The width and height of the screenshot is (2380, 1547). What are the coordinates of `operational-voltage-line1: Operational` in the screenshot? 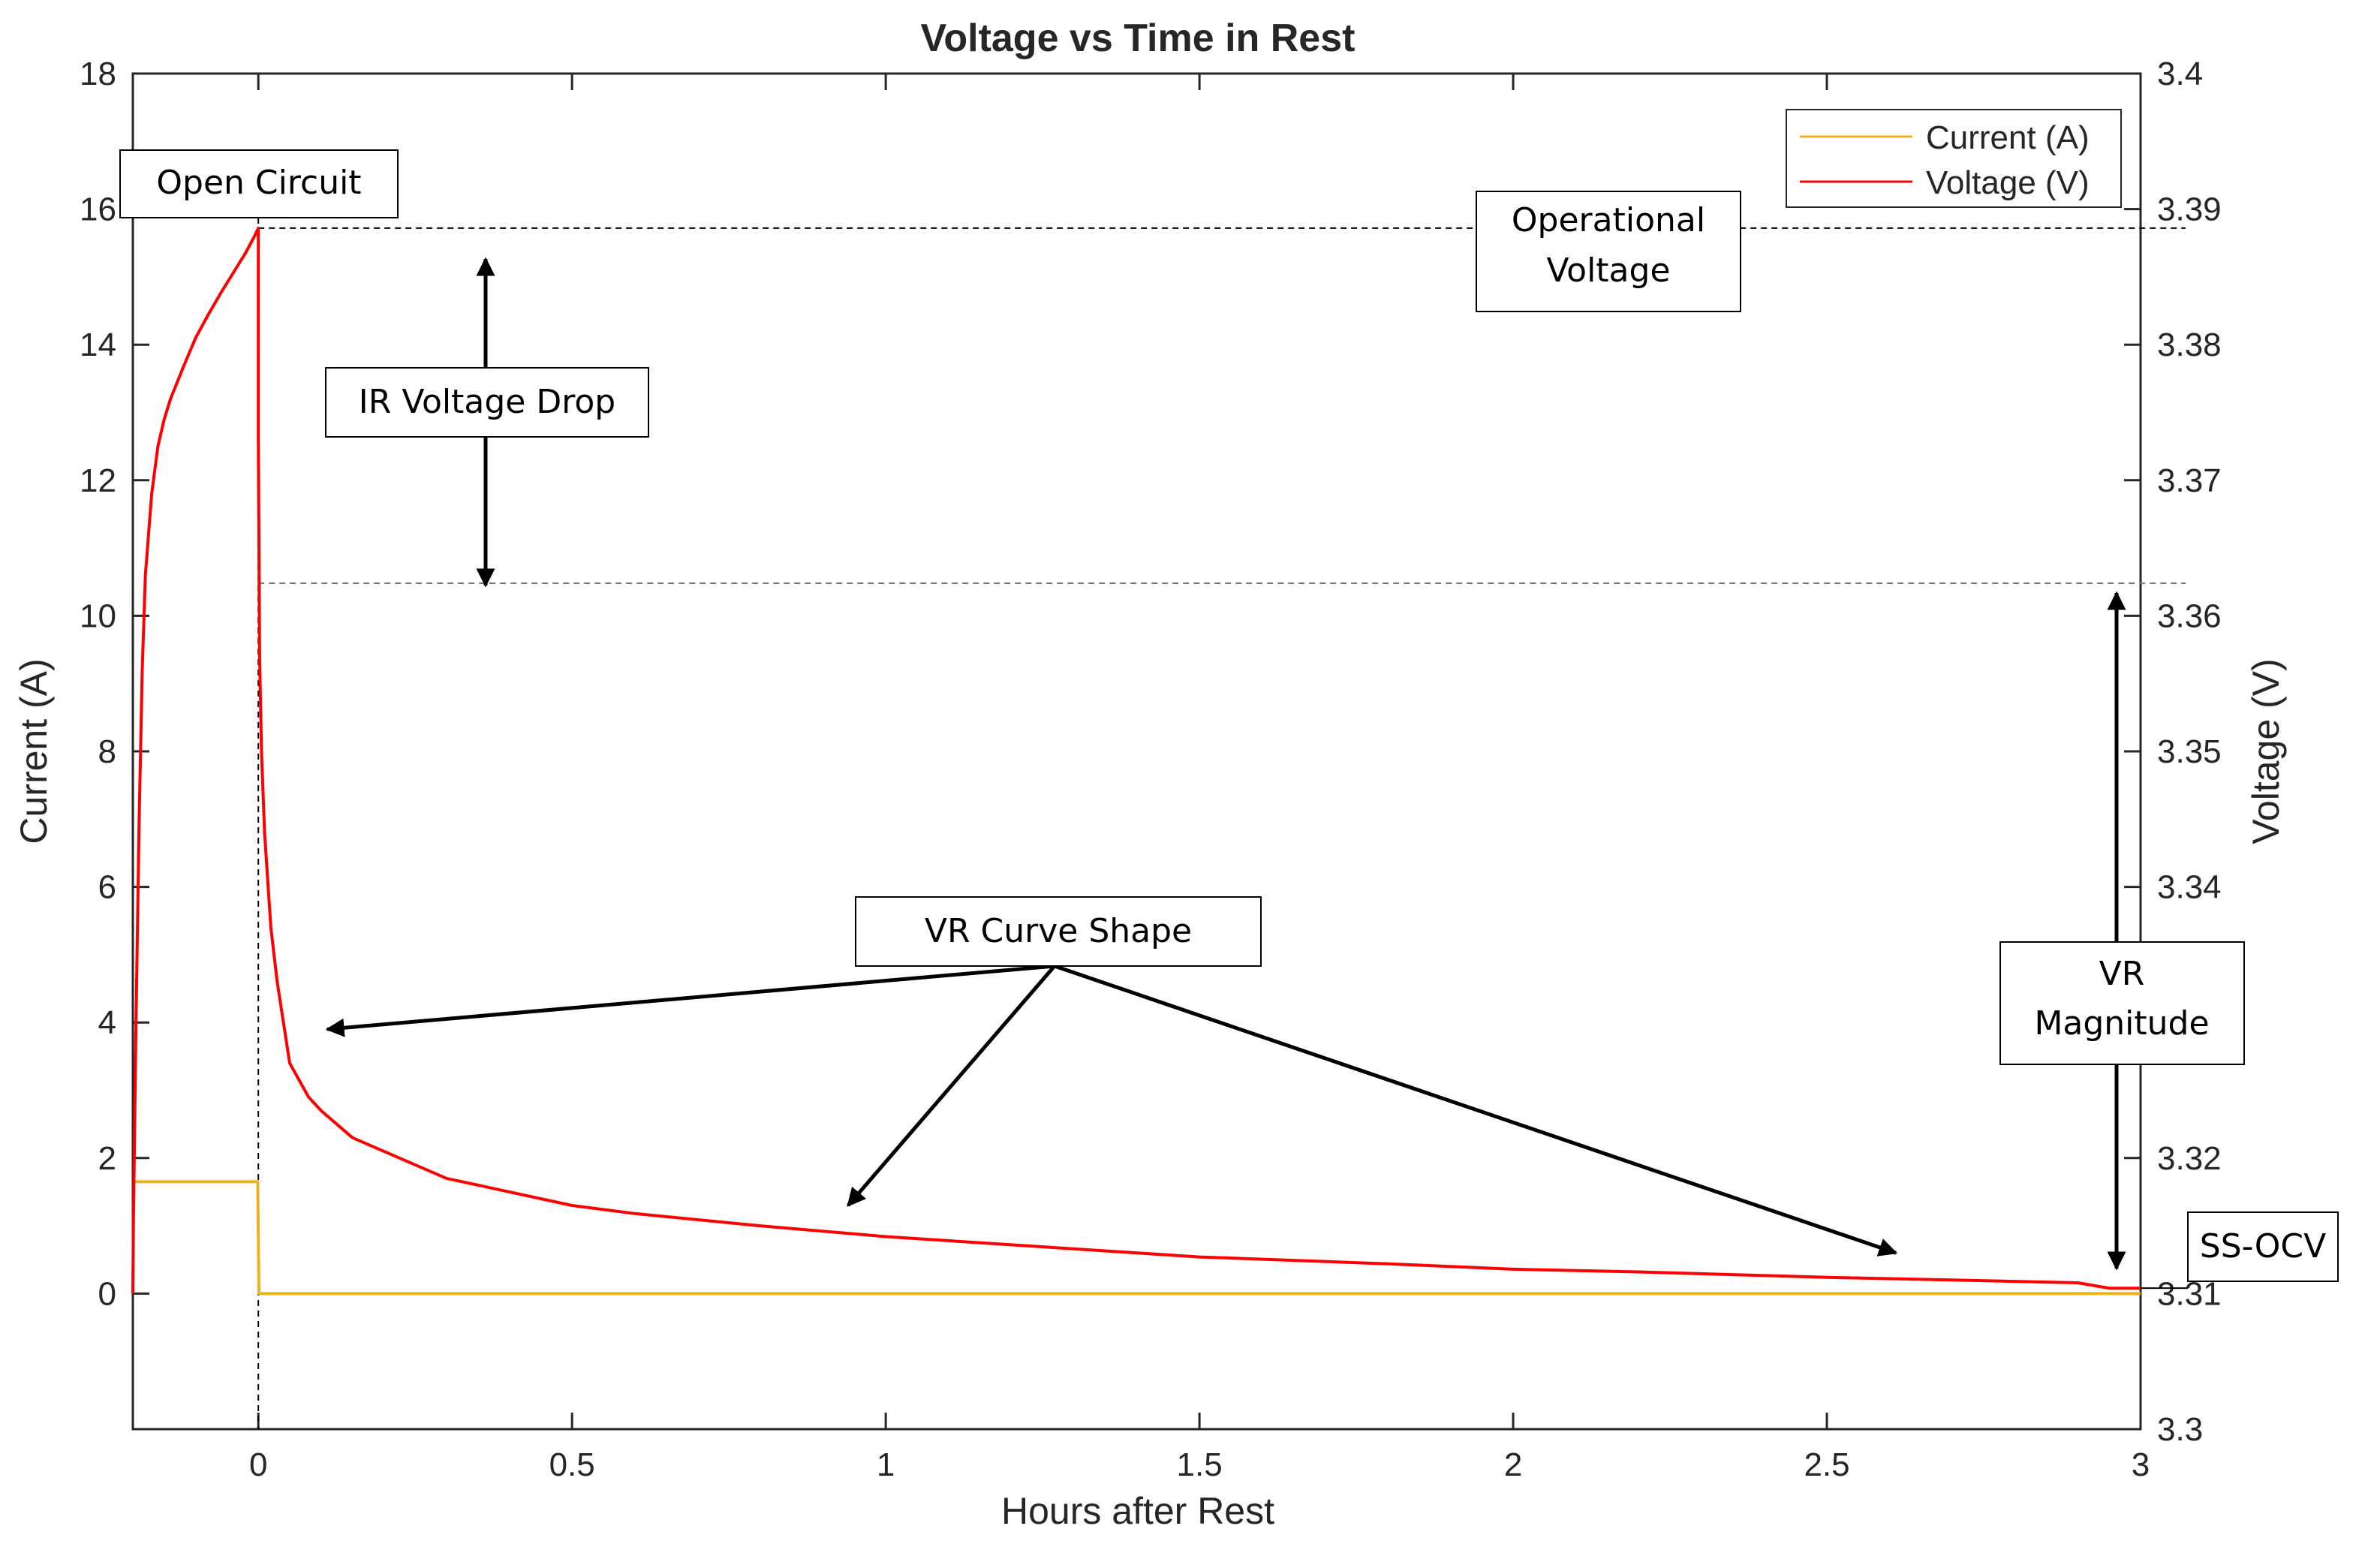 It's located at (1608, 220).